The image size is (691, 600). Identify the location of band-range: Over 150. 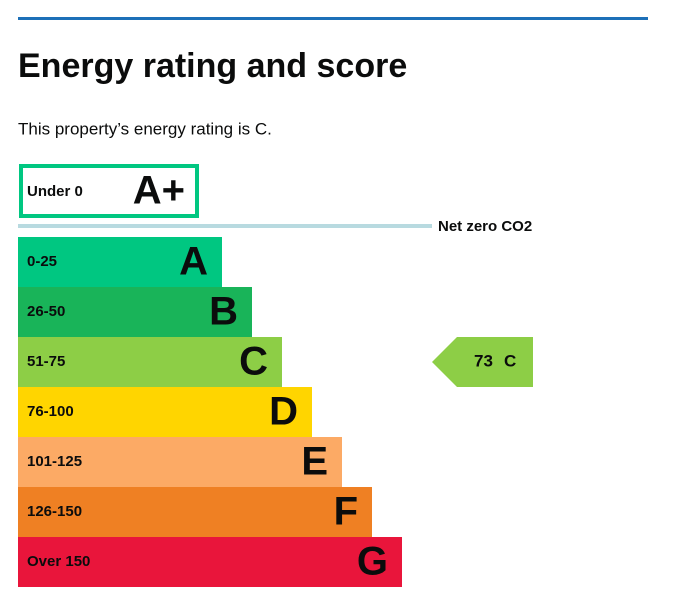
(58, 561).